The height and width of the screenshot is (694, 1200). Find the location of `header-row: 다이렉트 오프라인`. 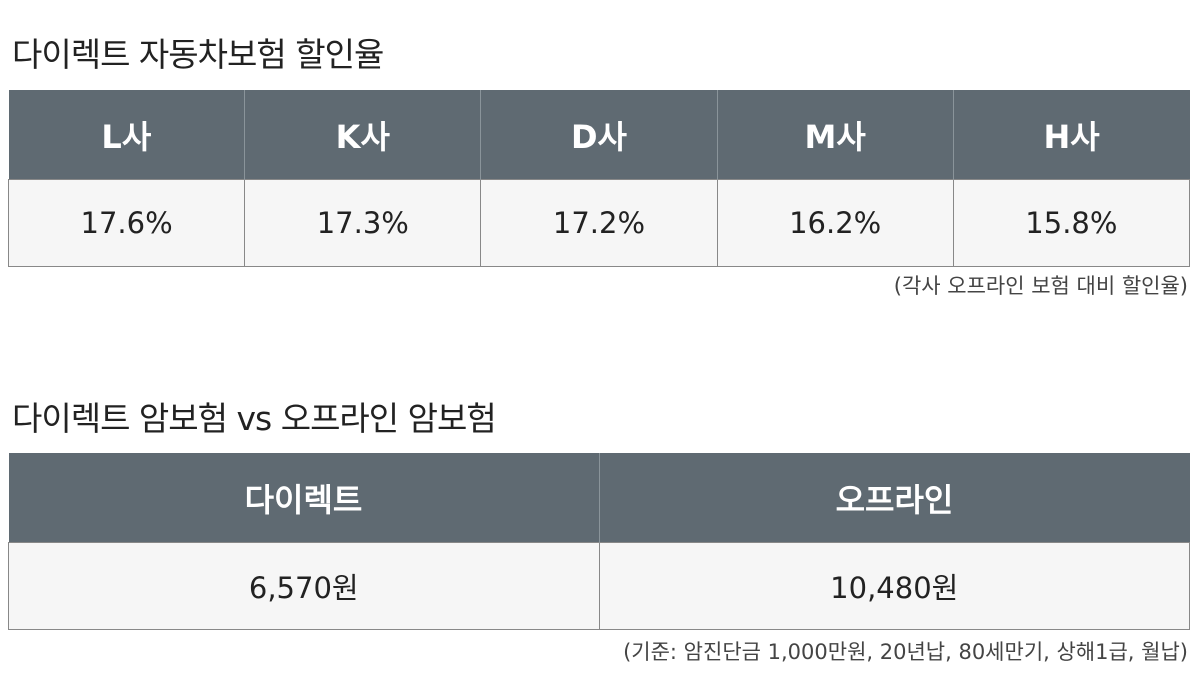

header-row: 다이렉트 오프라인 is located at coordinates (599, 498).